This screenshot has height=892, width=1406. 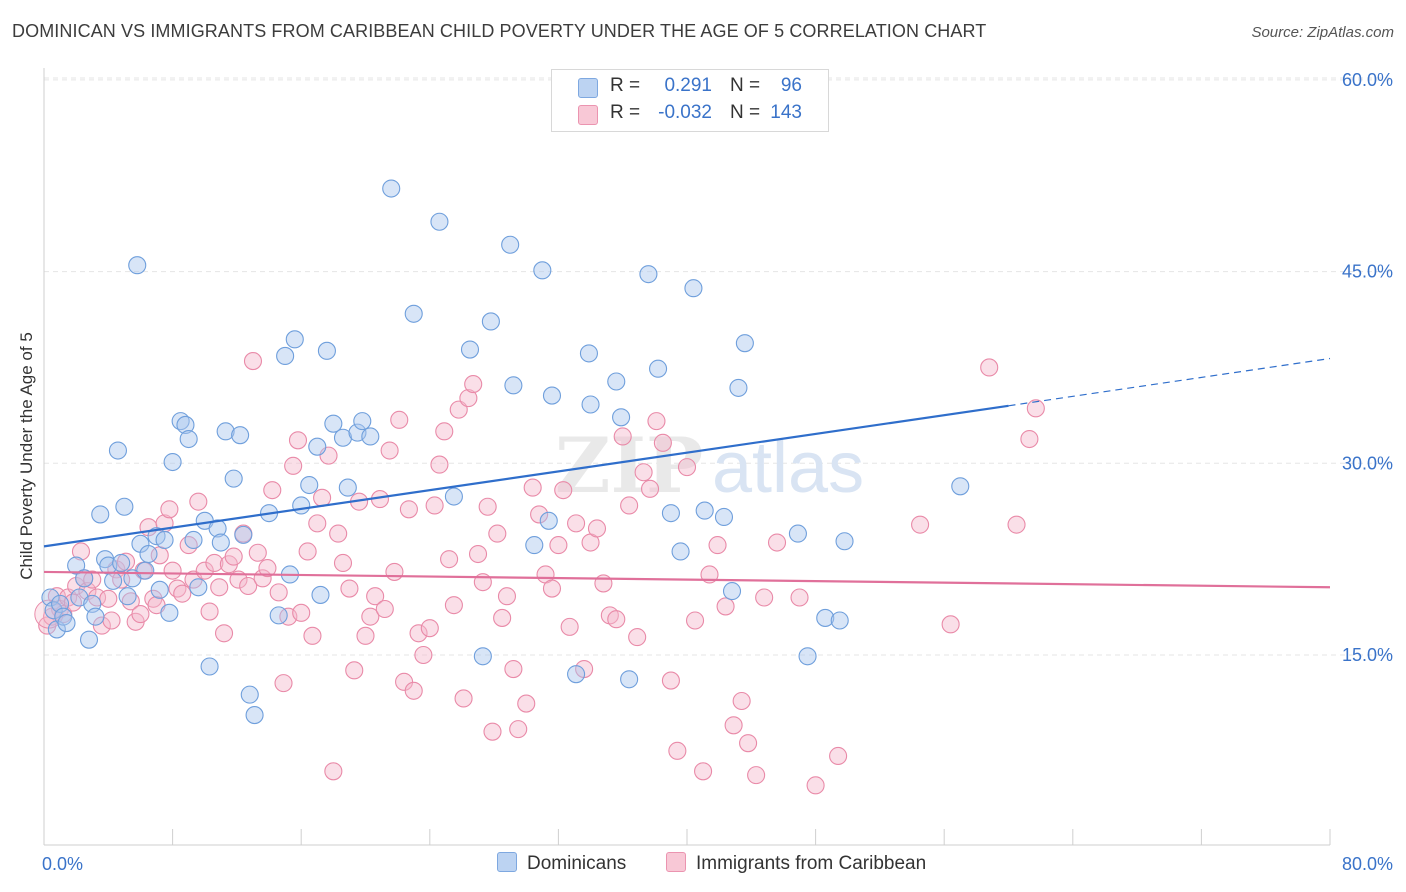 I want to click on dominicans-trendline, so click(x=526, y=476).